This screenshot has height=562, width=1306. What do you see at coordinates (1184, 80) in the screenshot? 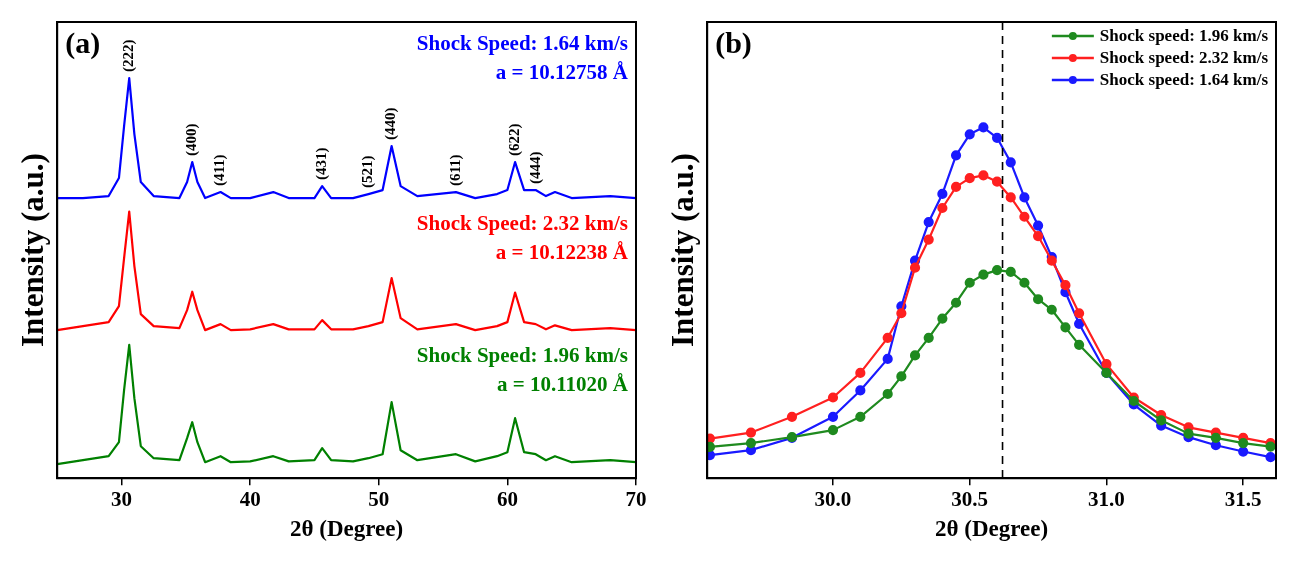
I see `legend-label: Shock speed: 1.64 km/s` at bounding box center [1184, 80].